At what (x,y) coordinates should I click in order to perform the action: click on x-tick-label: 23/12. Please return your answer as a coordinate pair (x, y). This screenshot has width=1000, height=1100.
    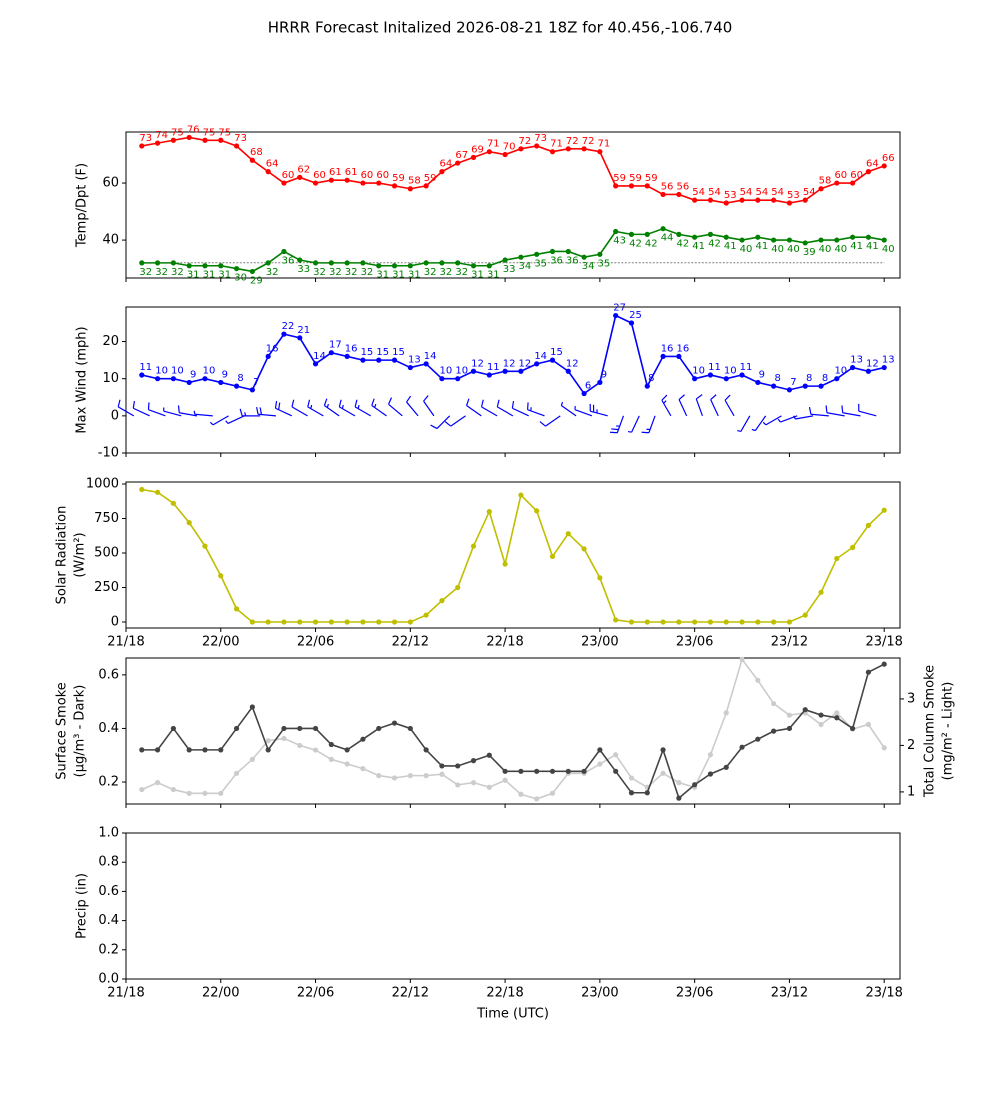
    Looking at the image, I should click on (789, 642).